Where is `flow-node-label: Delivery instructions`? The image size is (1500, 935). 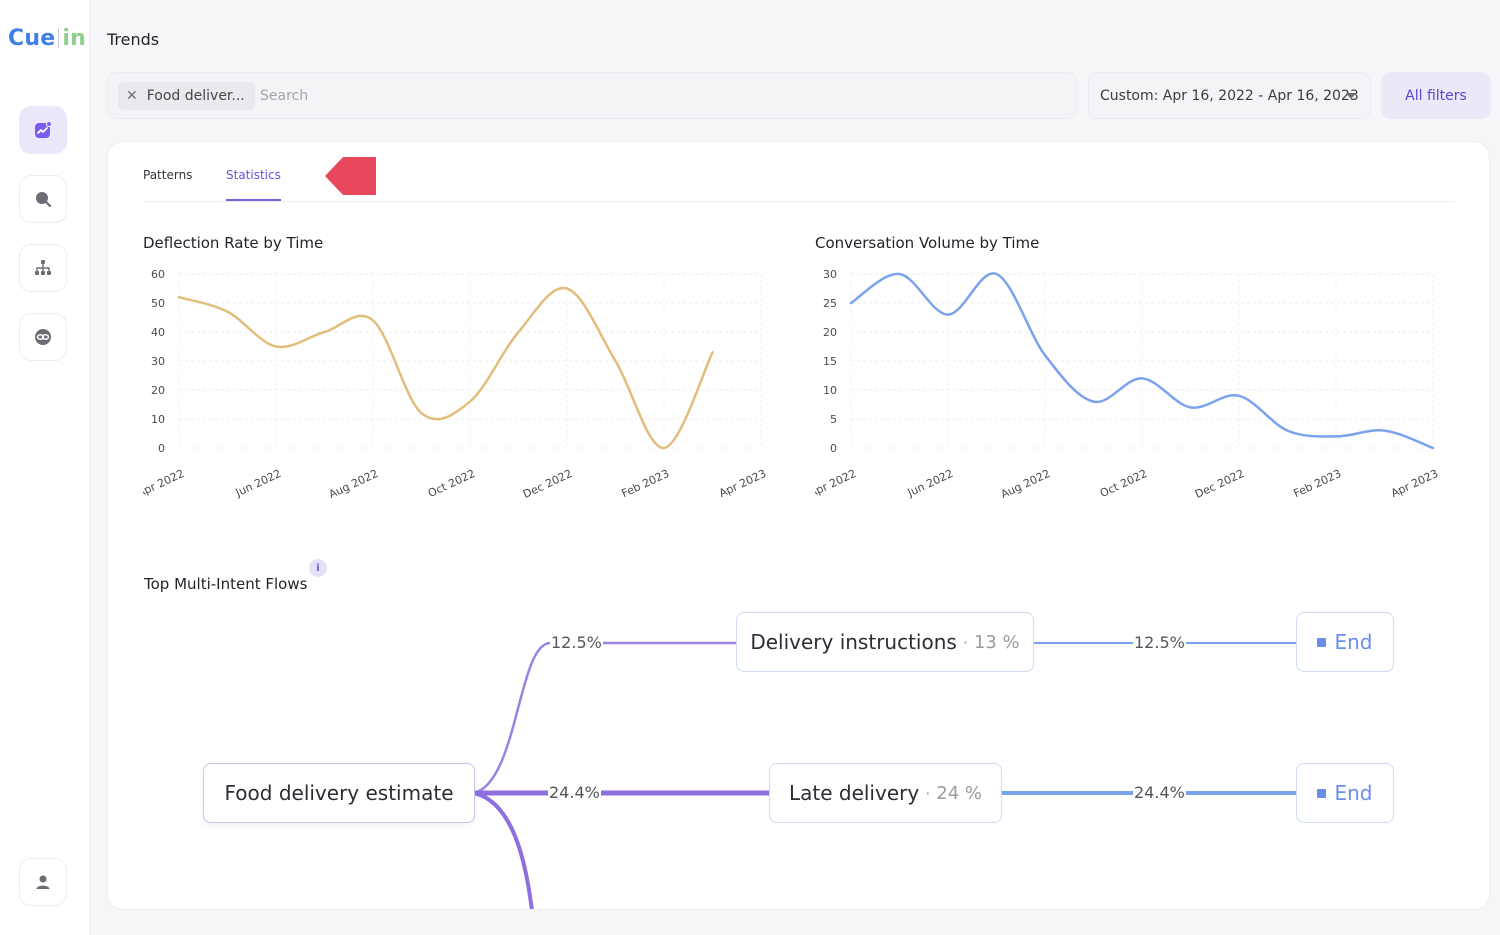
flow-node-label: Delivery instructions is located at coordinates (853, 642).